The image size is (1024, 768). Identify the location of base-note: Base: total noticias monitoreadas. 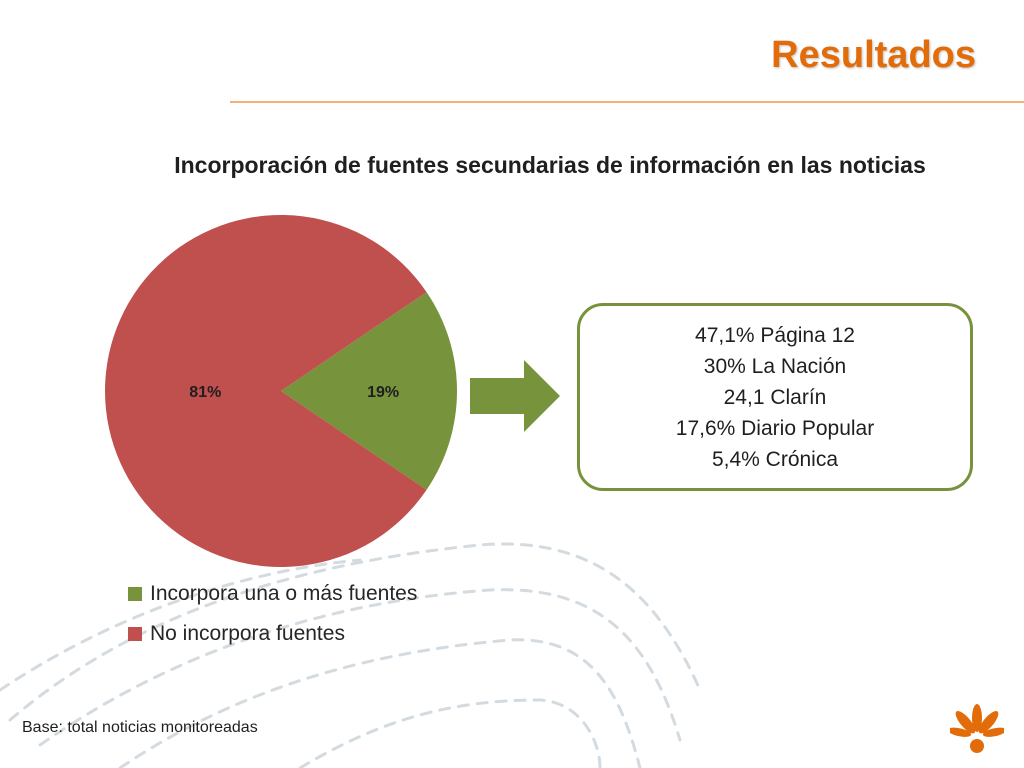
(140, 727).